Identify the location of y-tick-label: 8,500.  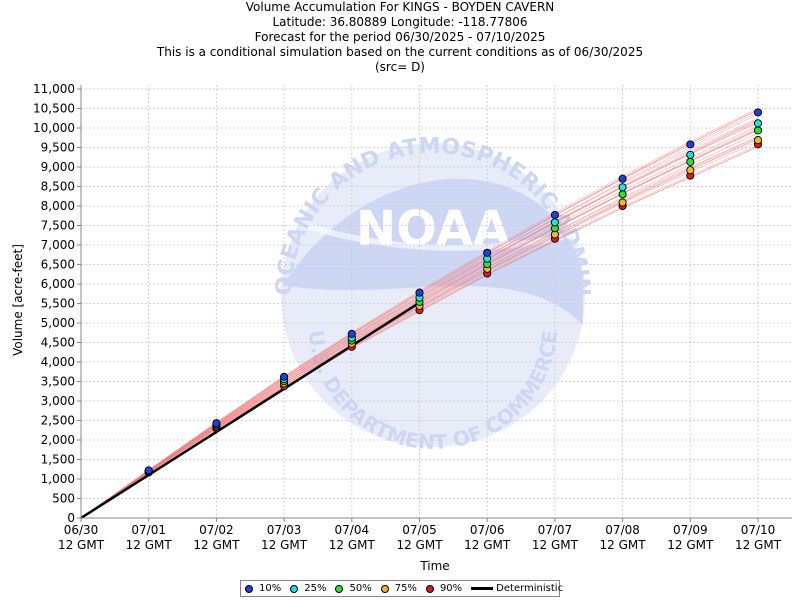
(58, 187).